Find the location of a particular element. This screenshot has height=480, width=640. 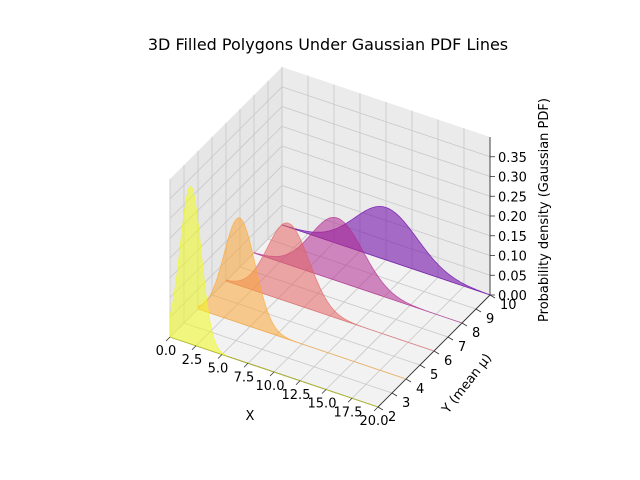

y-tick-label: 6 is located at coordinates (448, 361).